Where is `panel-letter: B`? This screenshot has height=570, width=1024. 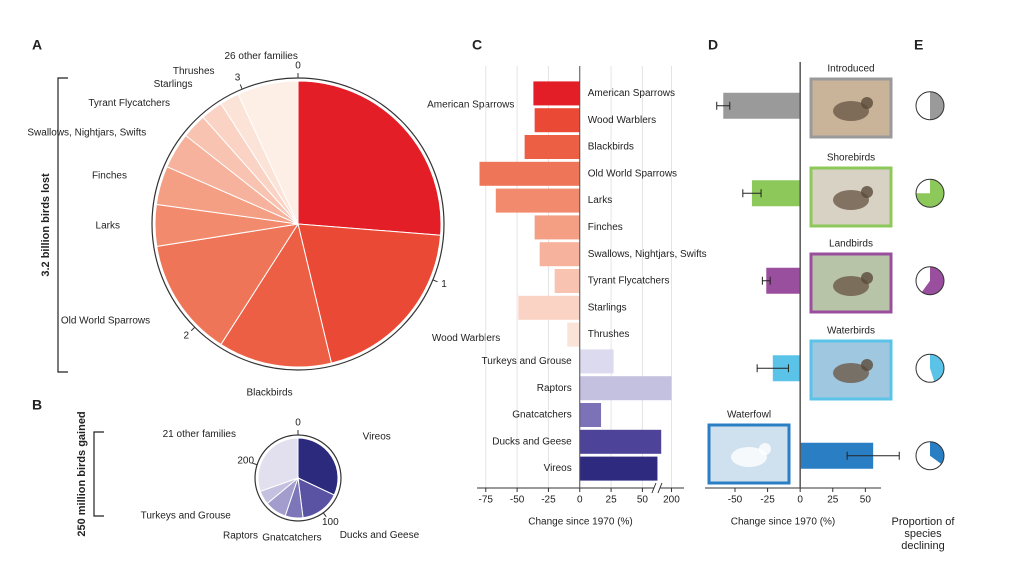
panel-letter: B is located at coordinates (37, 405).